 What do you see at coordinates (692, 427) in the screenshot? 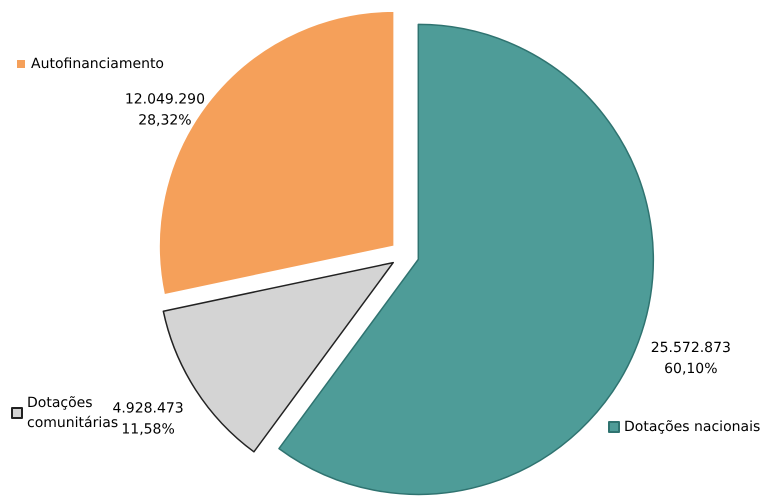
I see `legend-label: Dotações nacionais` at bounding box center [692, 427].